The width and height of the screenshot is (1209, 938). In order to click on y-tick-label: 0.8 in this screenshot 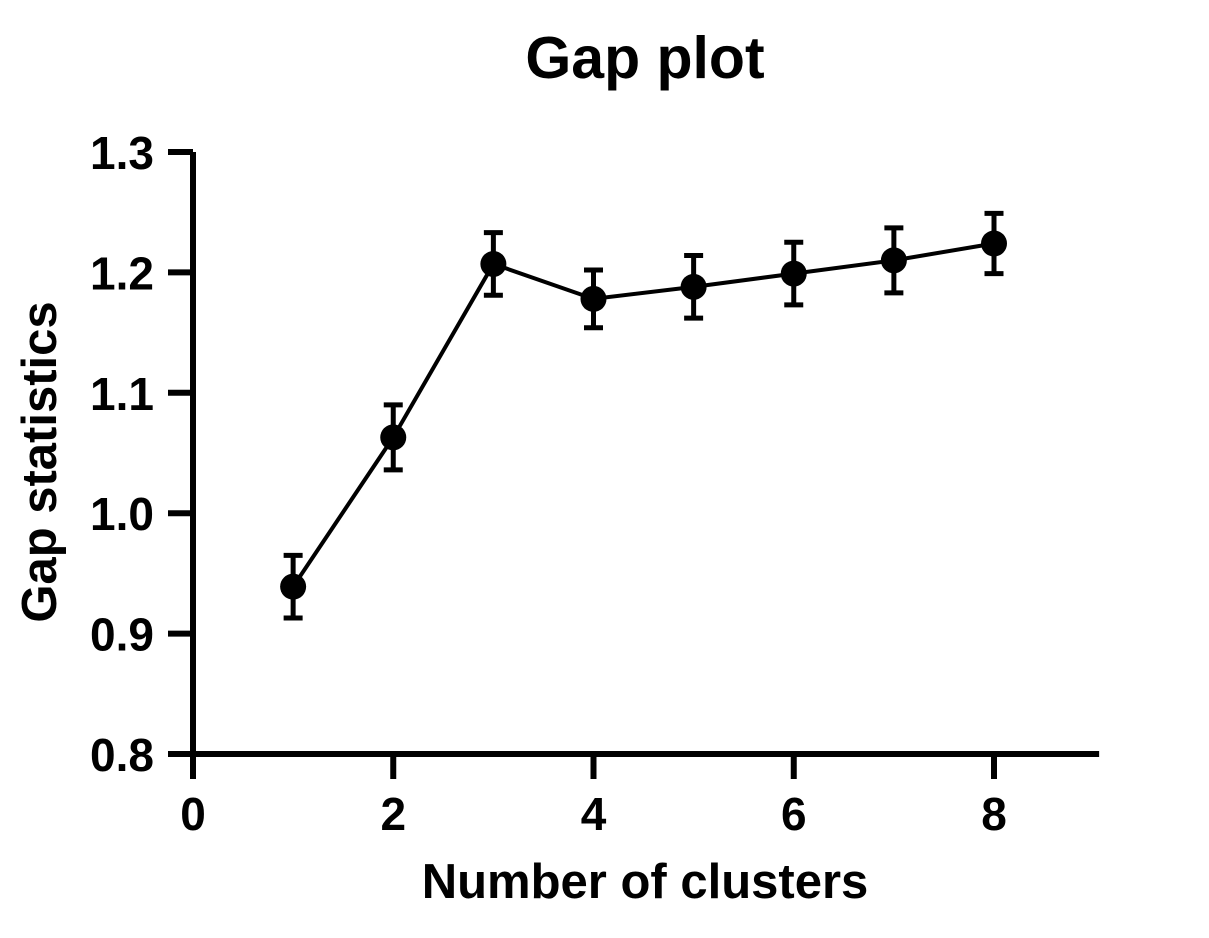, I will do `click(122, 755)`.